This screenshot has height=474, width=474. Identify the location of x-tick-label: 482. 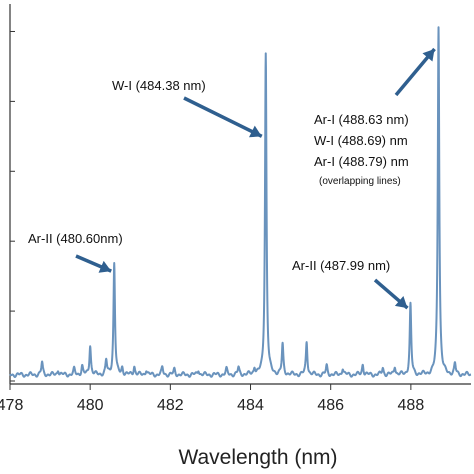
(170, 405).